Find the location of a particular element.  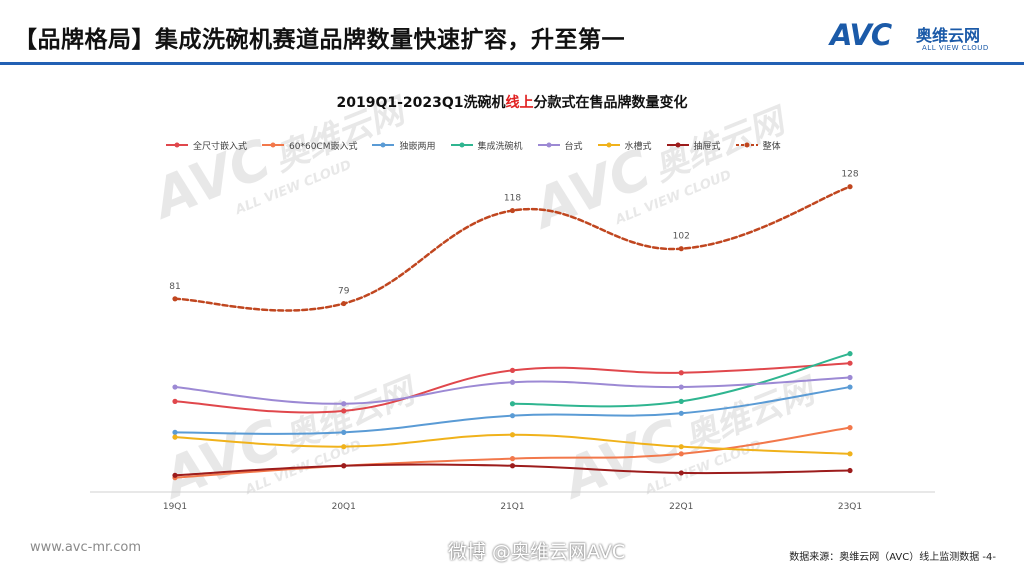

chart-legend: 全尺寸嵌入式 60*60CM嵌入式 独嵌两用 集成洗碗机 台式 水槽式 抽屉式 整体 is located at coordinates (525, 145).